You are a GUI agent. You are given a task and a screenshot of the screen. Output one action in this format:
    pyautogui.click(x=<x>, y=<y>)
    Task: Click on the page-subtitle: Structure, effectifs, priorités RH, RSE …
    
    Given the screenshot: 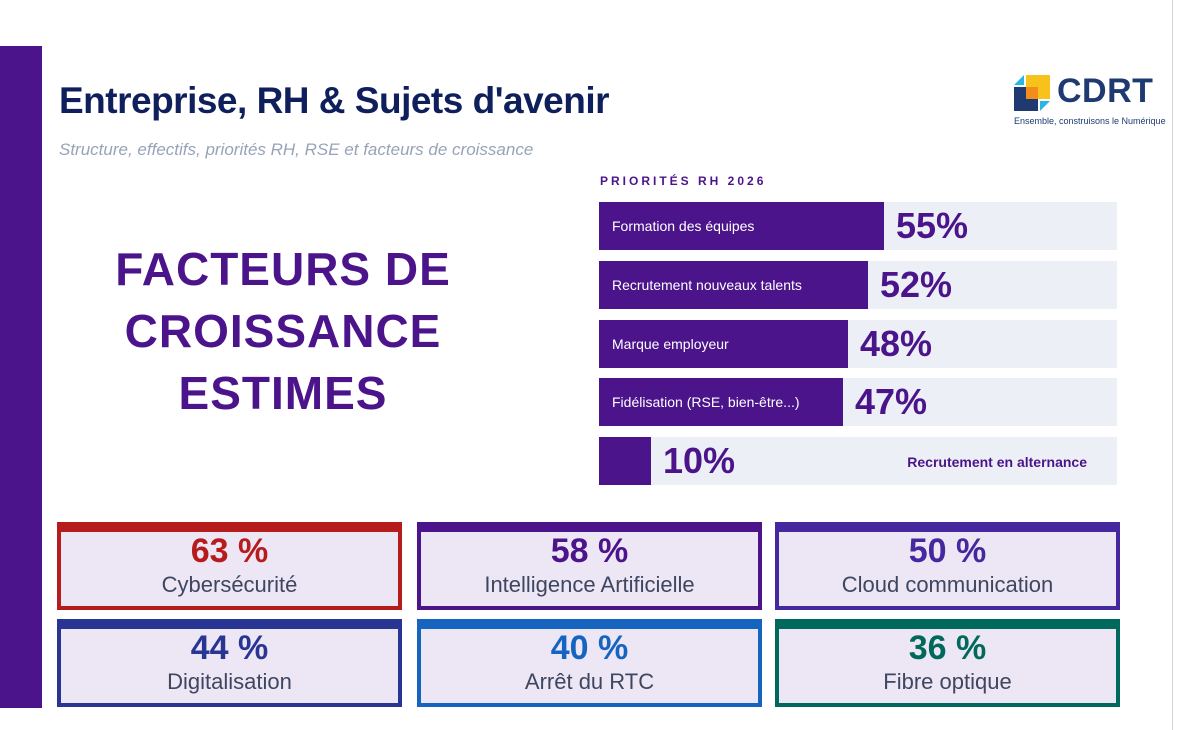 What is the action you would take?
    pyautogui.click(x=296, y=149)
    